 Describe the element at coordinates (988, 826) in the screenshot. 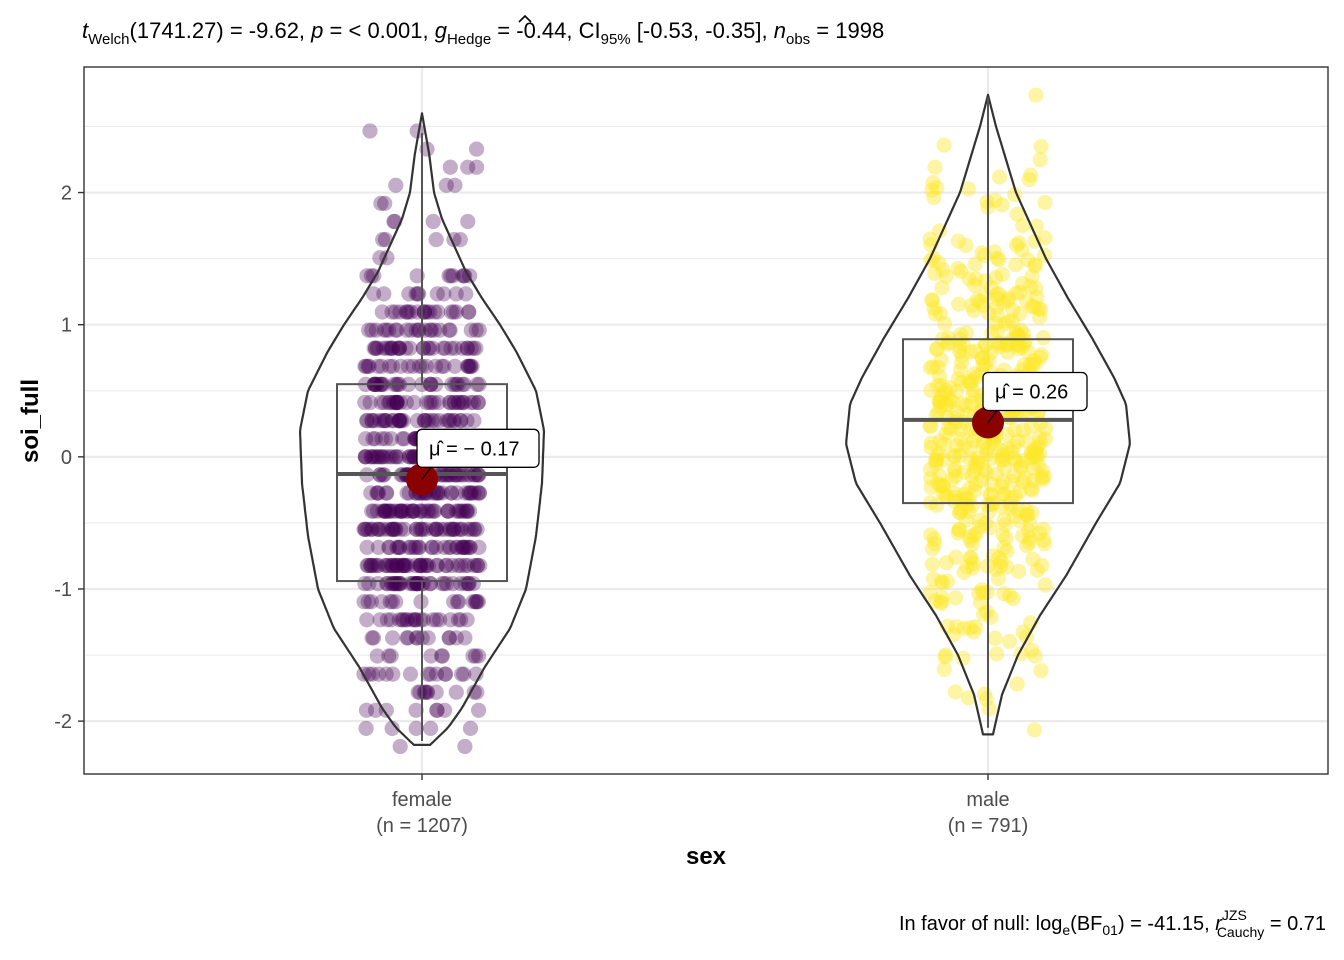

I see `x-tick-count-male: (n = 791)` at that location.